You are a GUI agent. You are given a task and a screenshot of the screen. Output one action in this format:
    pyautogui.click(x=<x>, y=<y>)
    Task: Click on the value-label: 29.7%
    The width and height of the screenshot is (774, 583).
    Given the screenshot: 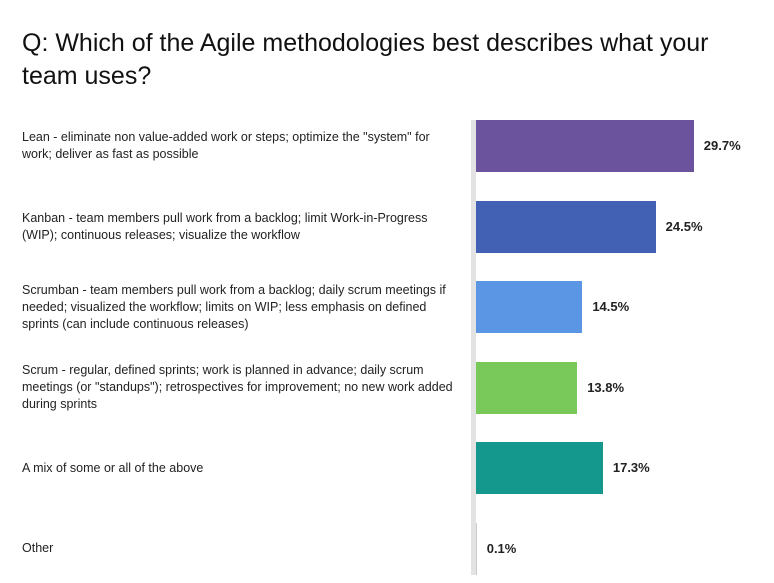 What is the action you would take?
    pyautogui.click(x=722, y=145)
    